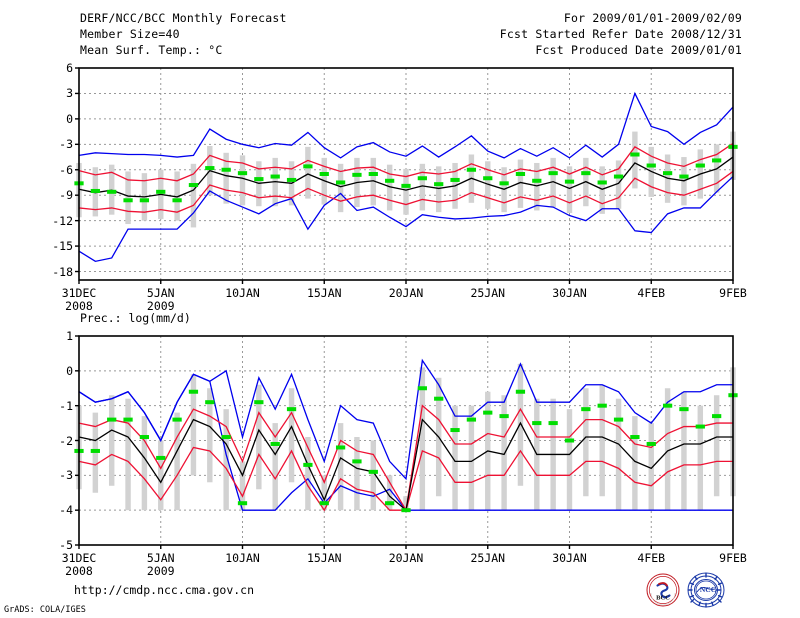 This screenshot has width=800, height=618. I want to click on ncc-logo: NCC, so click(706, 590).